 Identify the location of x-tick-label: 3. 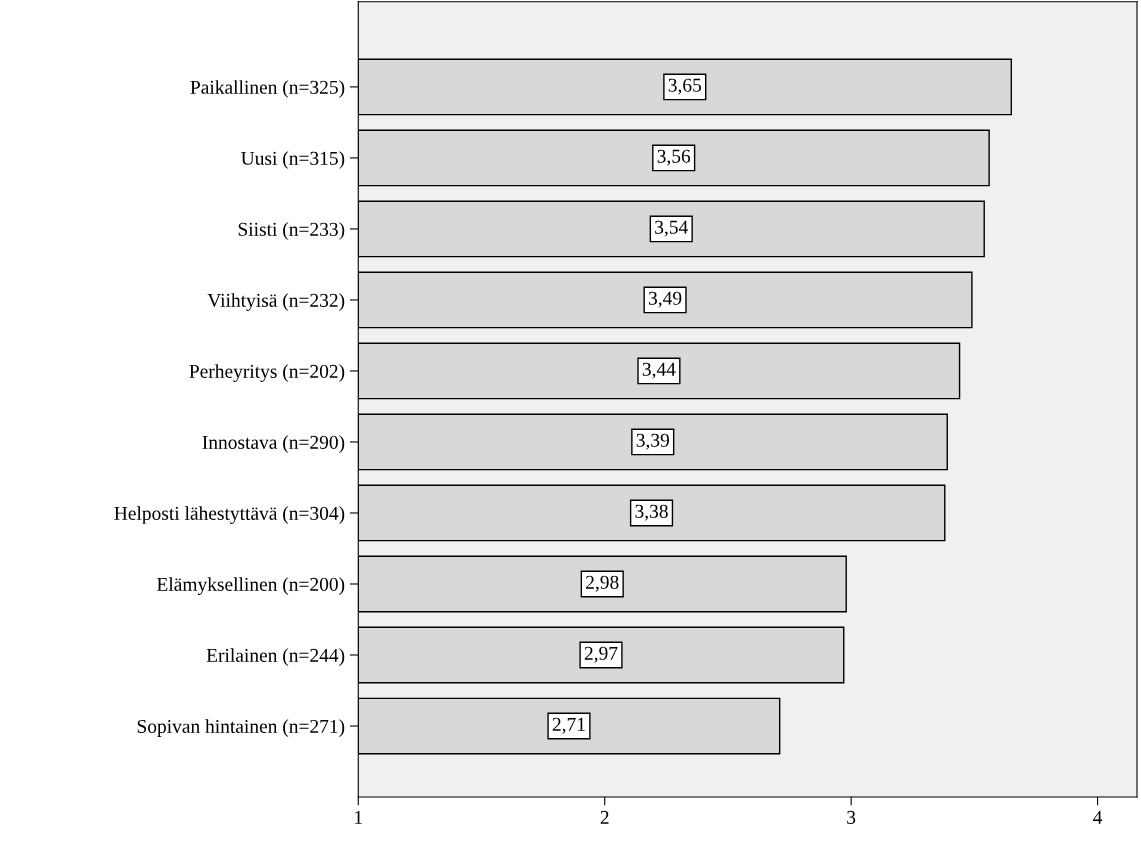
(851, 817).